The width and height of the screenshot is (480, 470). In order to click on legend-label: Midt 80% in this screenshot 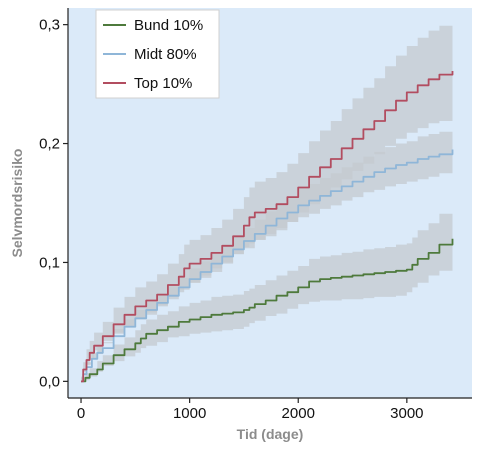, I will do `click(165, 54)`.